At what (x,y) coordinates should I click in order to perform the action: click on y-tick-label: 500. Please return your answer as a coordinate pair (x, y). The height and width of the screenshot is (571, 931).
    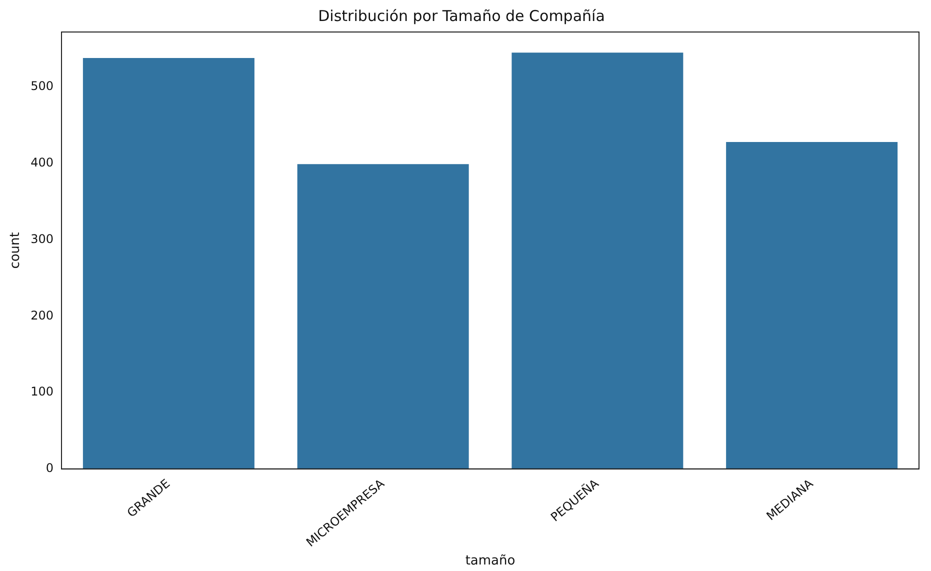
    Looking at the image, I should click on (42, 86).